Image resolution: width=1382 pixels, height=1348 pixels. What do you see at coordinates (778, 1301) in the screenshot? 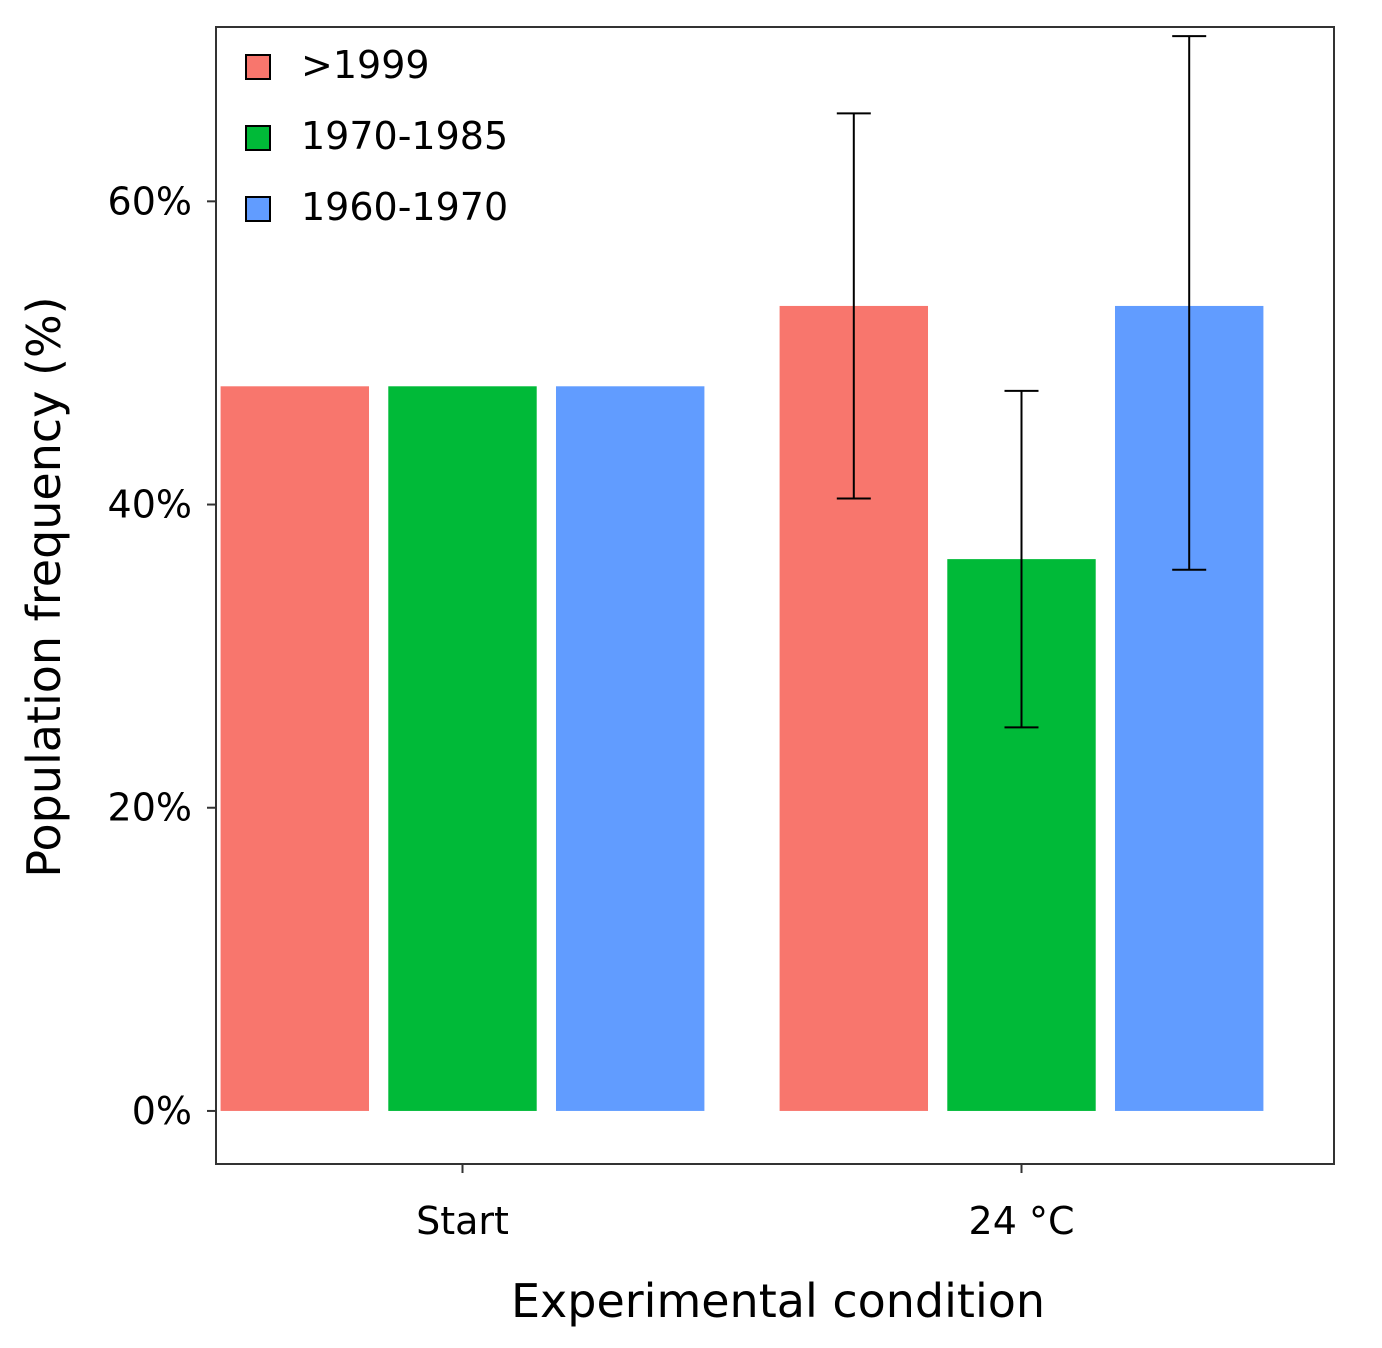
I see `x-axis-title: Experimental condition` at bounding box center [778, 1301].